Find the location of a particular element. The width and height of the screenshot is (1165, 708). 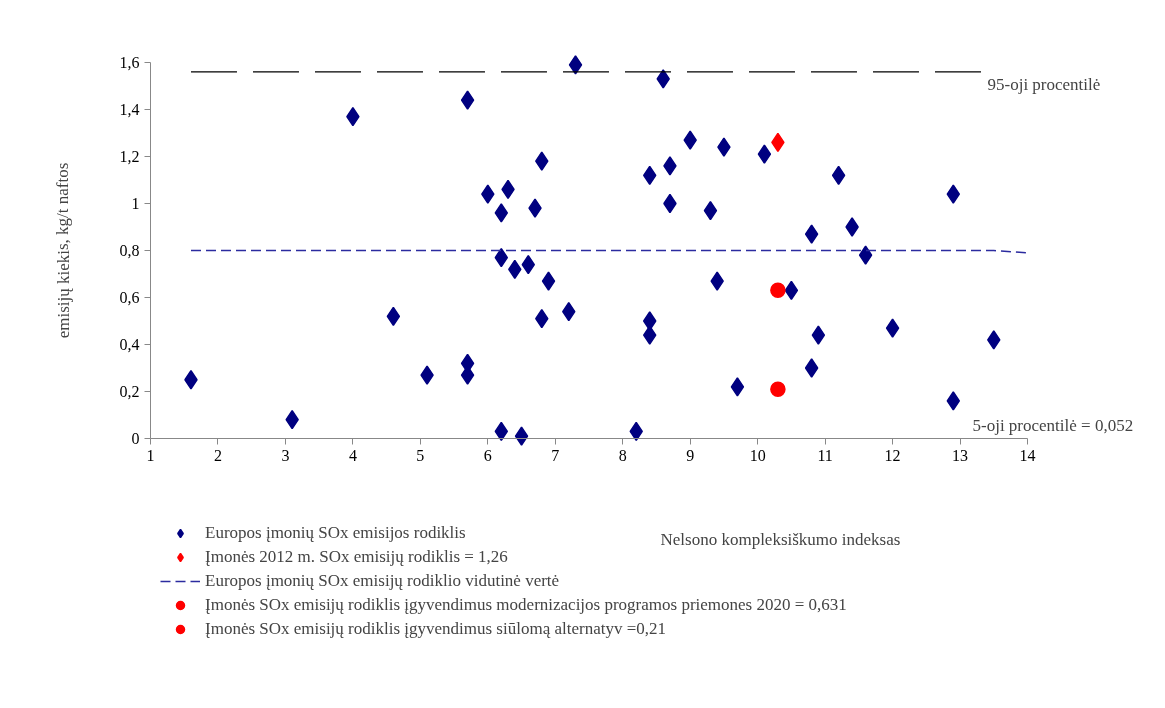

legend-label: Europos įmonių SOx emisijos rodiklis is located at coordinates (335, 533).